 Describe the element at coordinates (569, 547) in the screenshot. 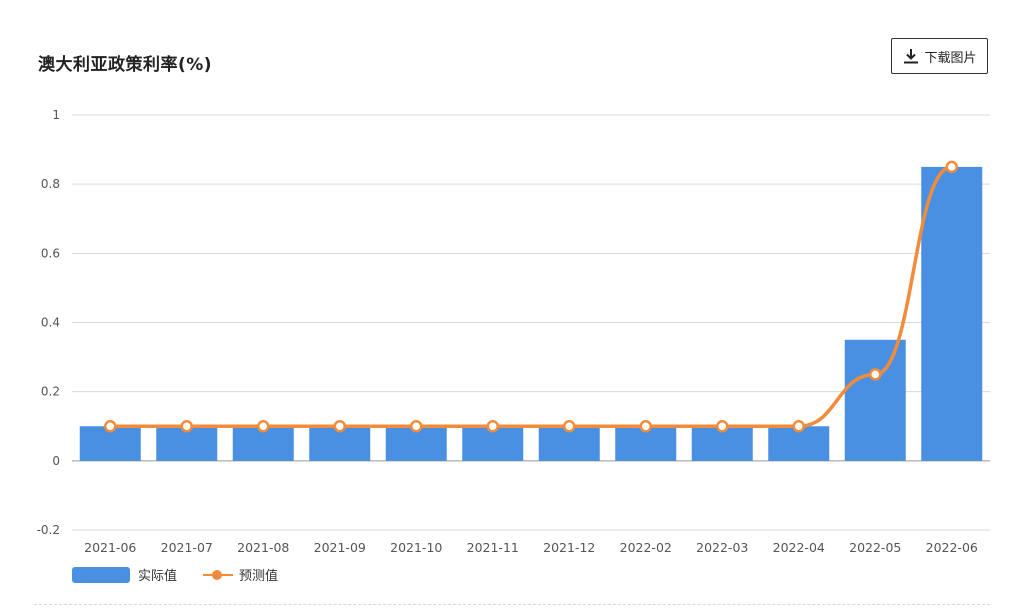

I see `x-tick-label: 2021-12` at that location.